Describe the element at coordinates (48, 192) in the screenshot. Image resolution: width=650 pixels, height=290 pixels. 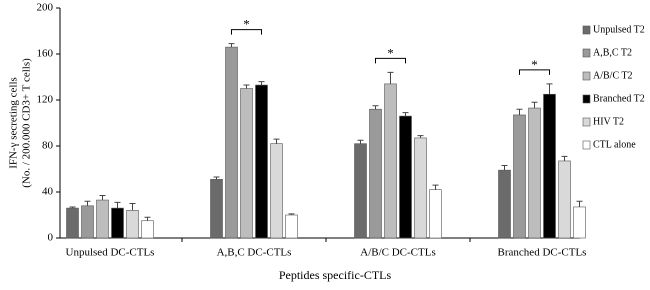
I see `y-tick-label: 40` at that location.